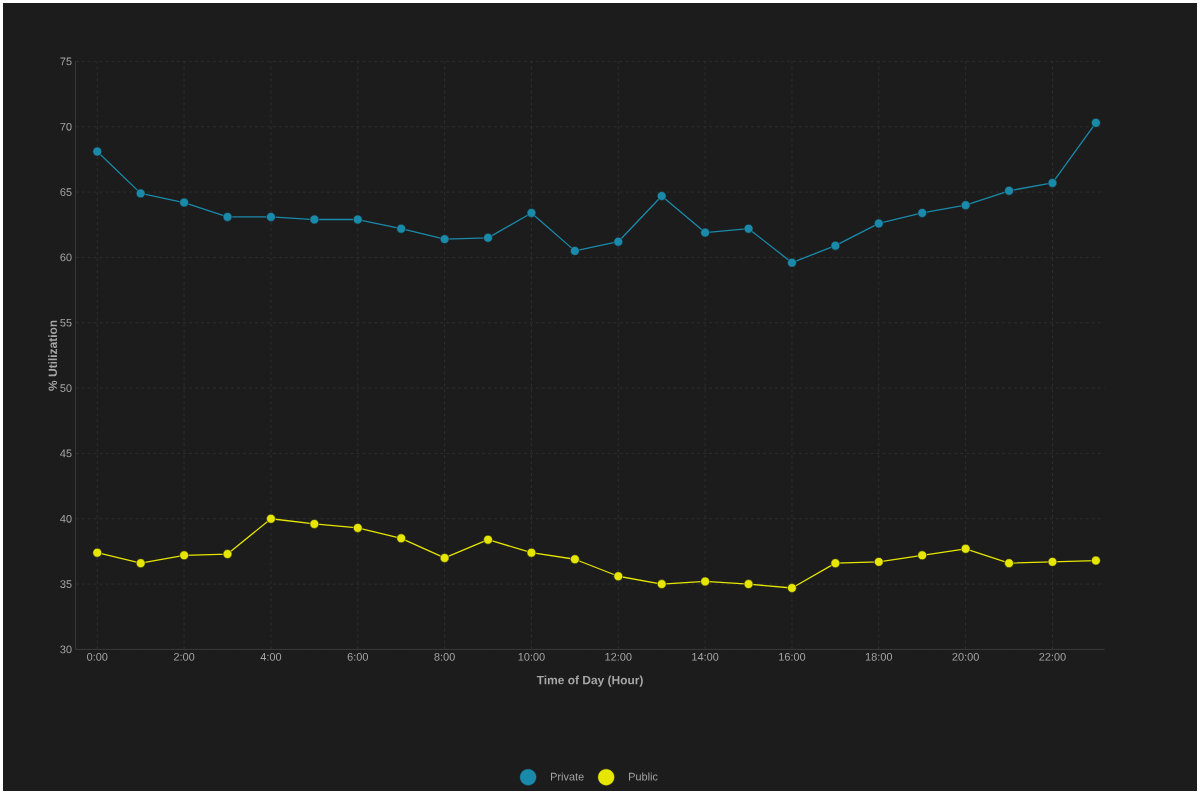 The width and height of the screenshot is (1201, 801). Describe the element at coordinates (705, 656) in the screenshot. I see `x-tick-label: 14:00` at that location.